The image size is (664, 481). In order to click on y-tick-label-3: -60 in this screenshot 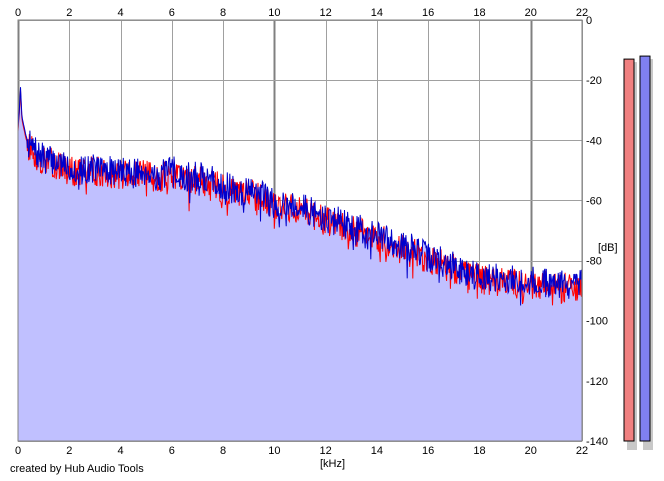, I will do `click(594, 201)`.